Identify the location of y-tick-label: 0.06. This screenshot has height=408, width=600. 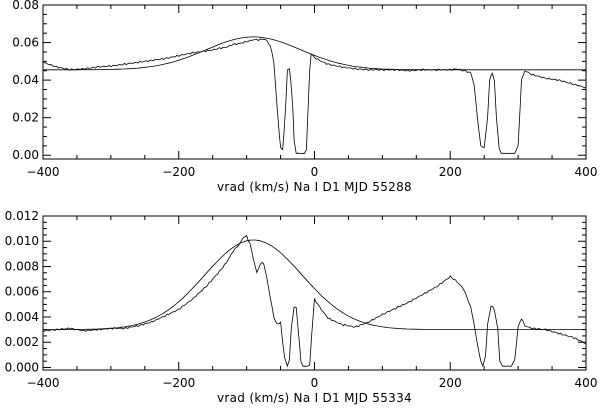
(25, 43).